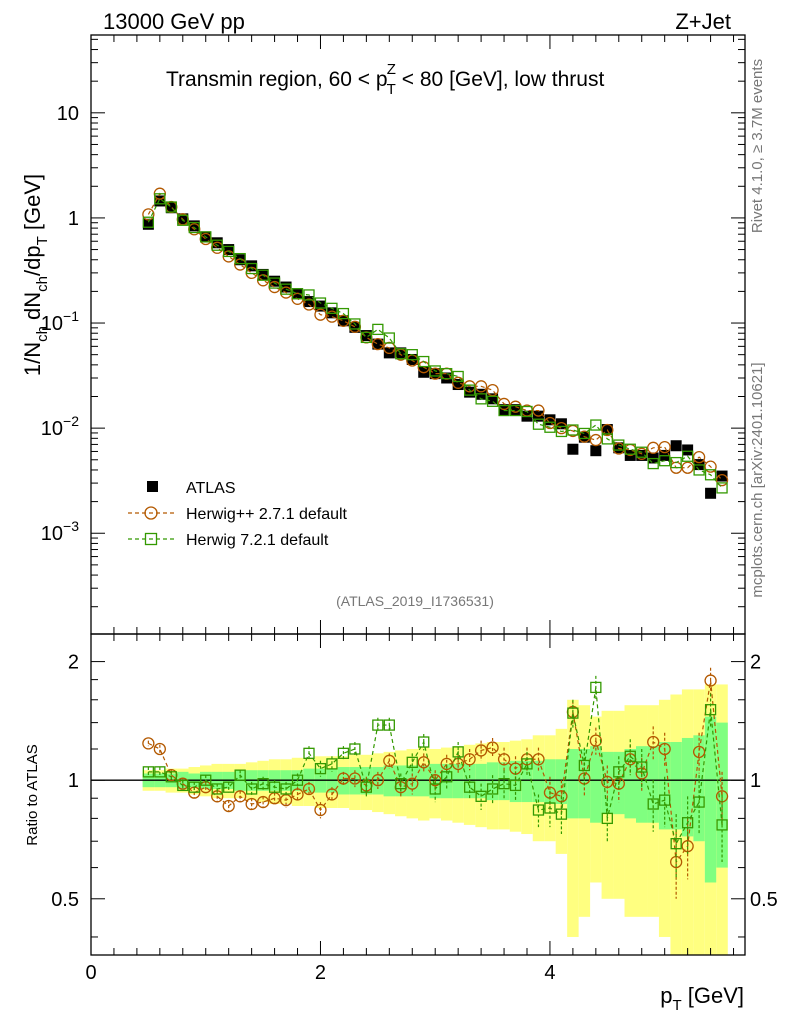 The height and width of the screenshot is (1024, 786). What do you see at coordinates (267, 514) in the screenshot?
I see `legend-label-herwigpp: Herwig++ 2.7.1 default` at bounding box center [267, 514].